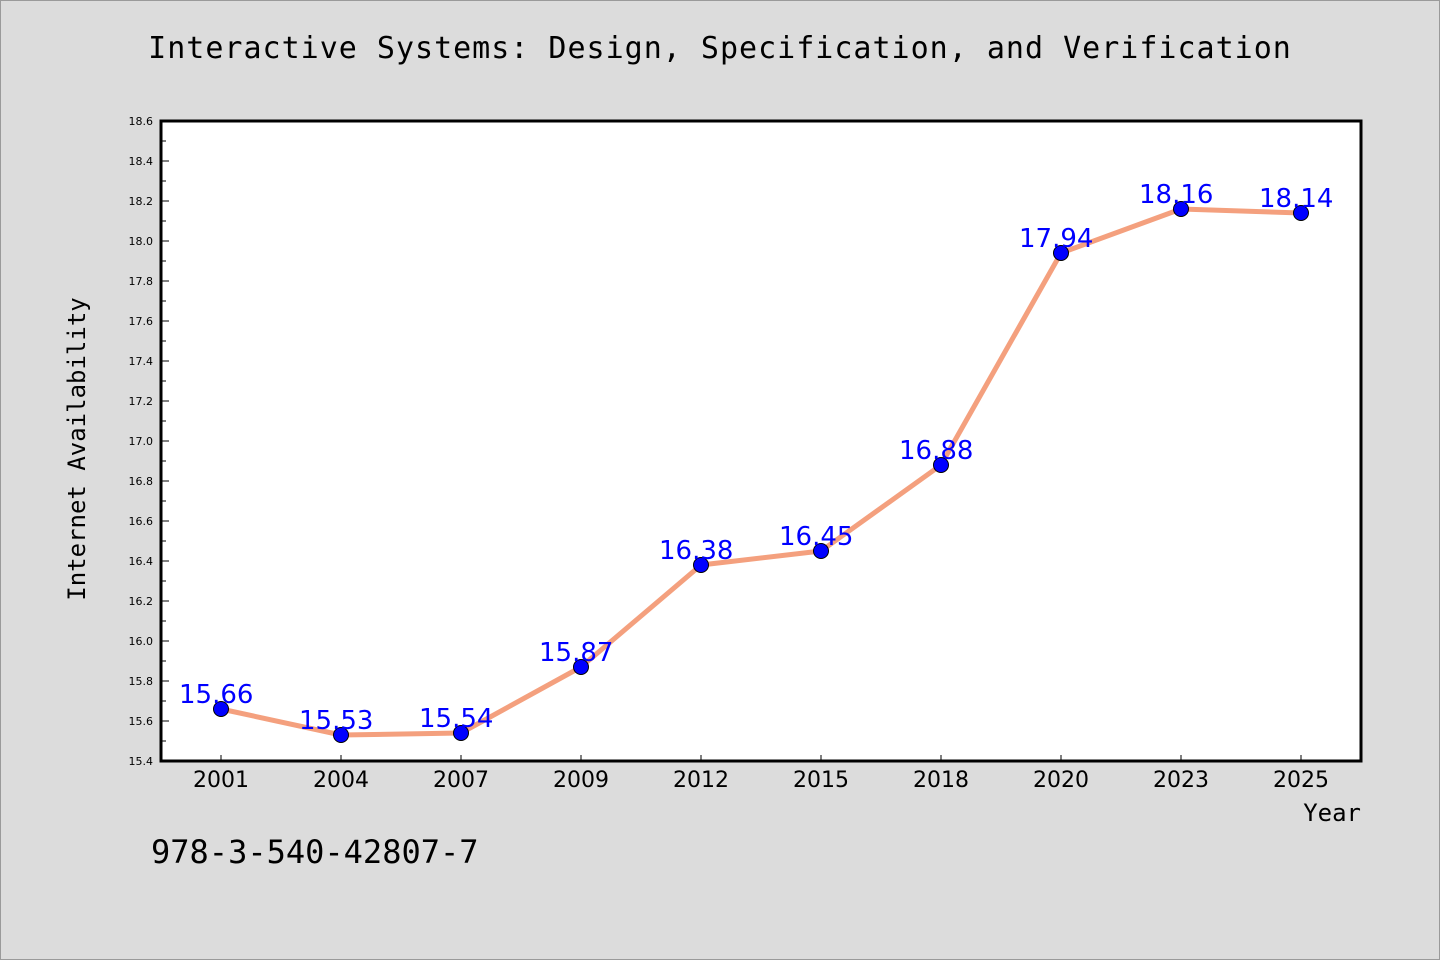 This screenshot has height=960, width=1440. I want to click on y-tick-label: 17.2, so click(141, 401).